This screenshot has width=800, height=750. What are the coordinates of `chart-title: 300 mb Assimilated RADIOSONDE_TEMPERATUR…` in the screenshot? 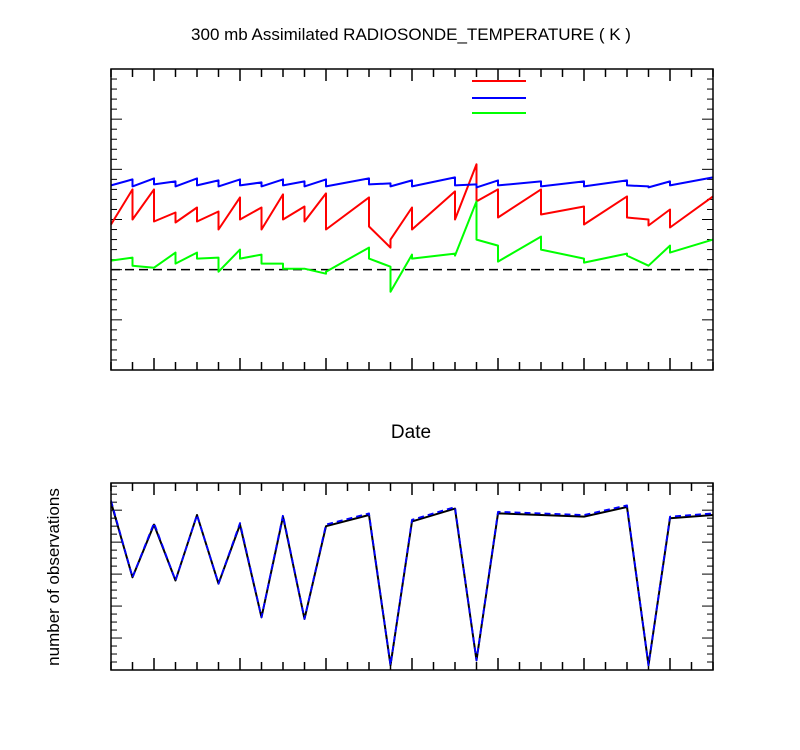 It's located at (411, 34).